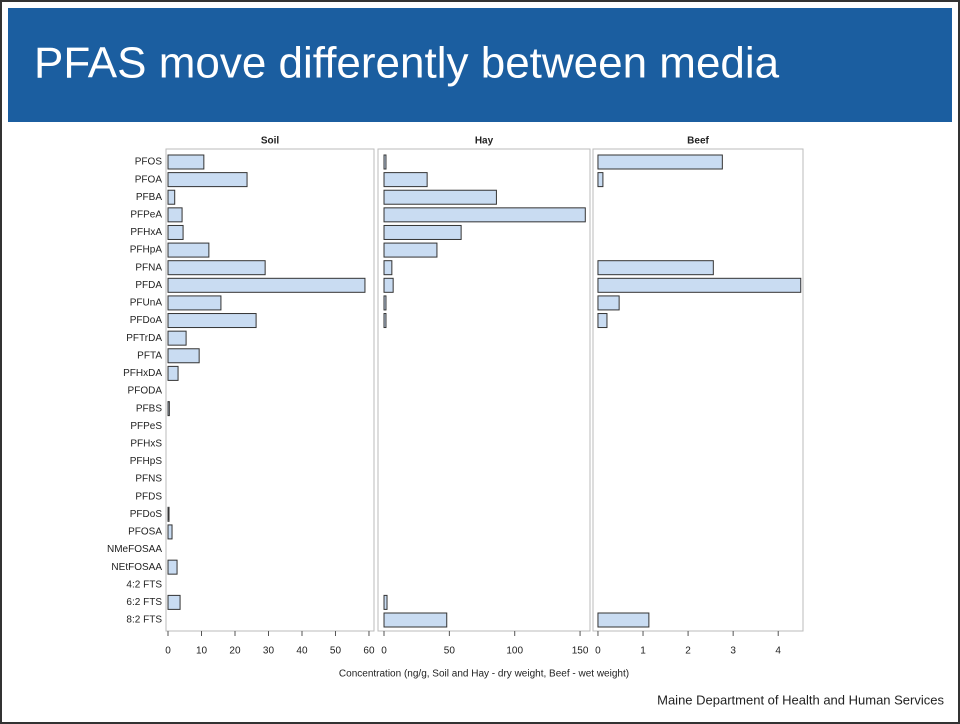 The height and width of the screenshot is (724, 960). Describe the element at coordinates (144, 584) in the screenshot. I see `category-label: 4:2 FTS` at that location.